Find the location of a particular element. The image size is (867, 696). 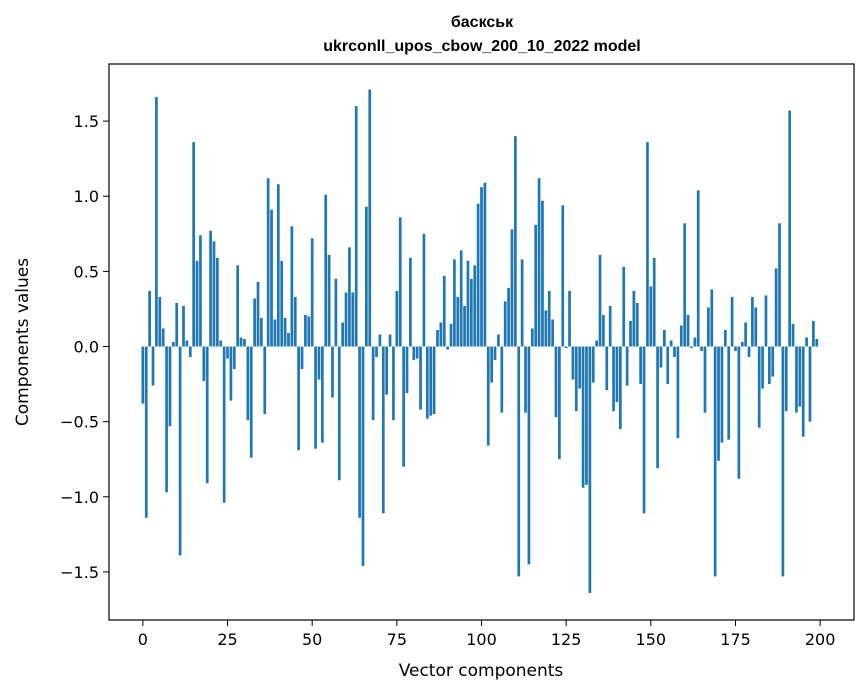

y-tick-label: 1.0 is located at coordinates (86, 196).